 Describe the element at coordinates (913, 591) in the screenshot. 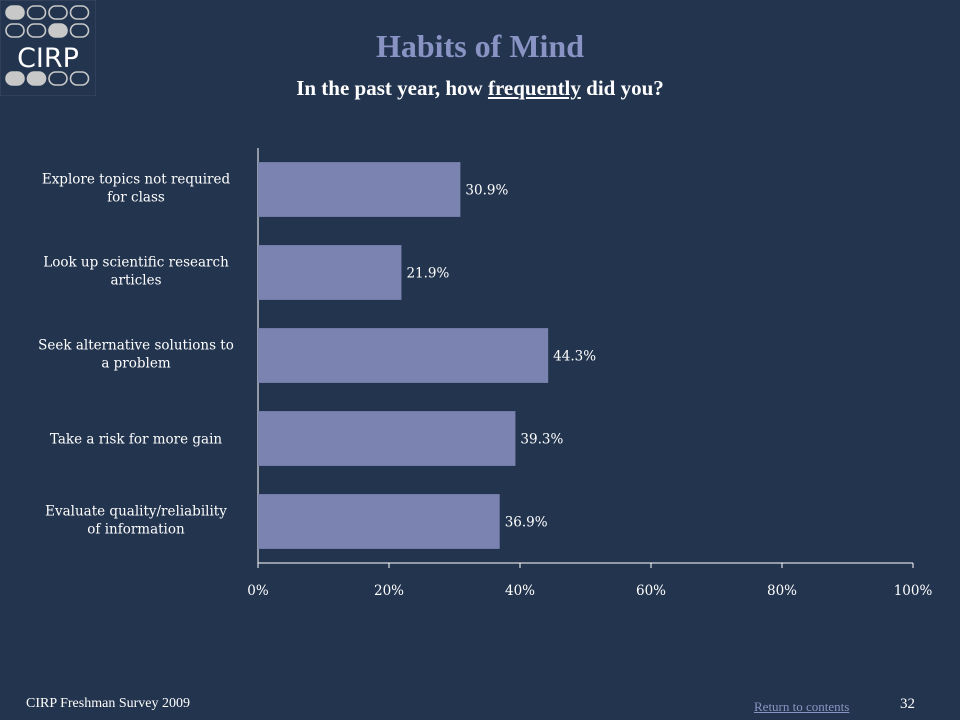

I see `x-tick-label: 100%` at that location.